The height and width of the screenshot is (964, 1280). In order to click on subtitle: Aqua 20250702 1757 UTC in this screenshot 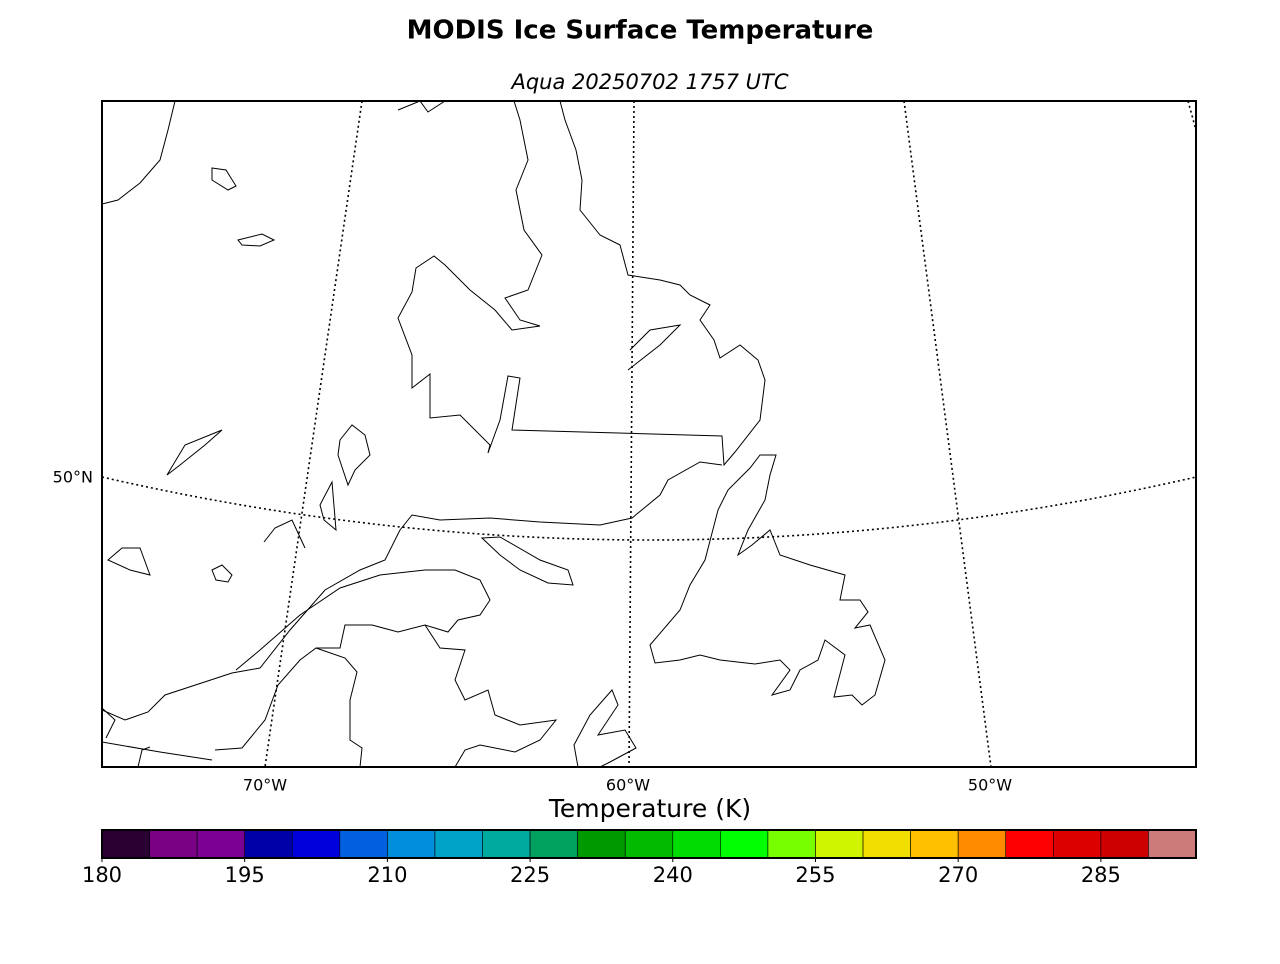, I will do `click(648, 82)`.